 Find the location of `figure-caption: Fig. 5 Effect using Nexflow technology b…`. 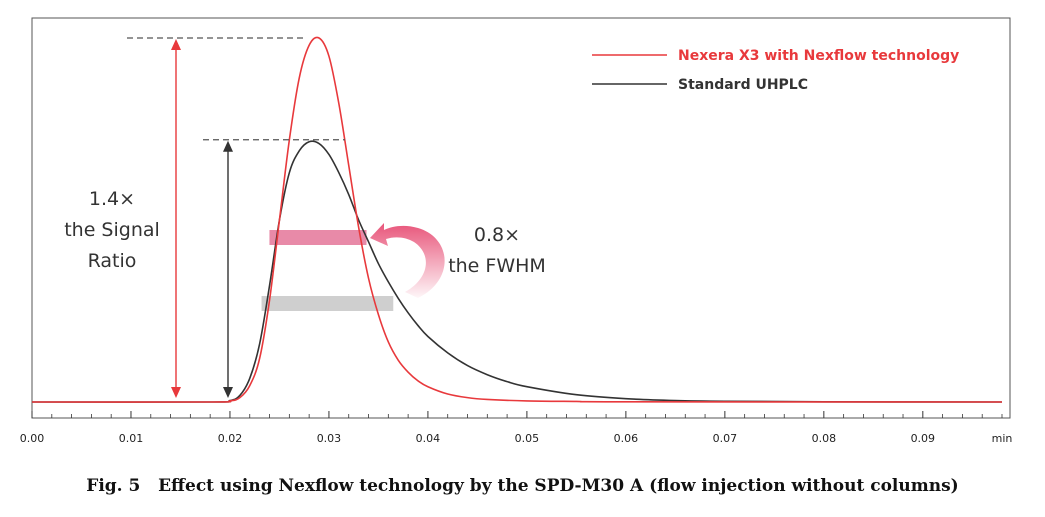

figure-caption: Fig. 5 Effect using Nexflow technology b… is located at coordinates (522, 486).